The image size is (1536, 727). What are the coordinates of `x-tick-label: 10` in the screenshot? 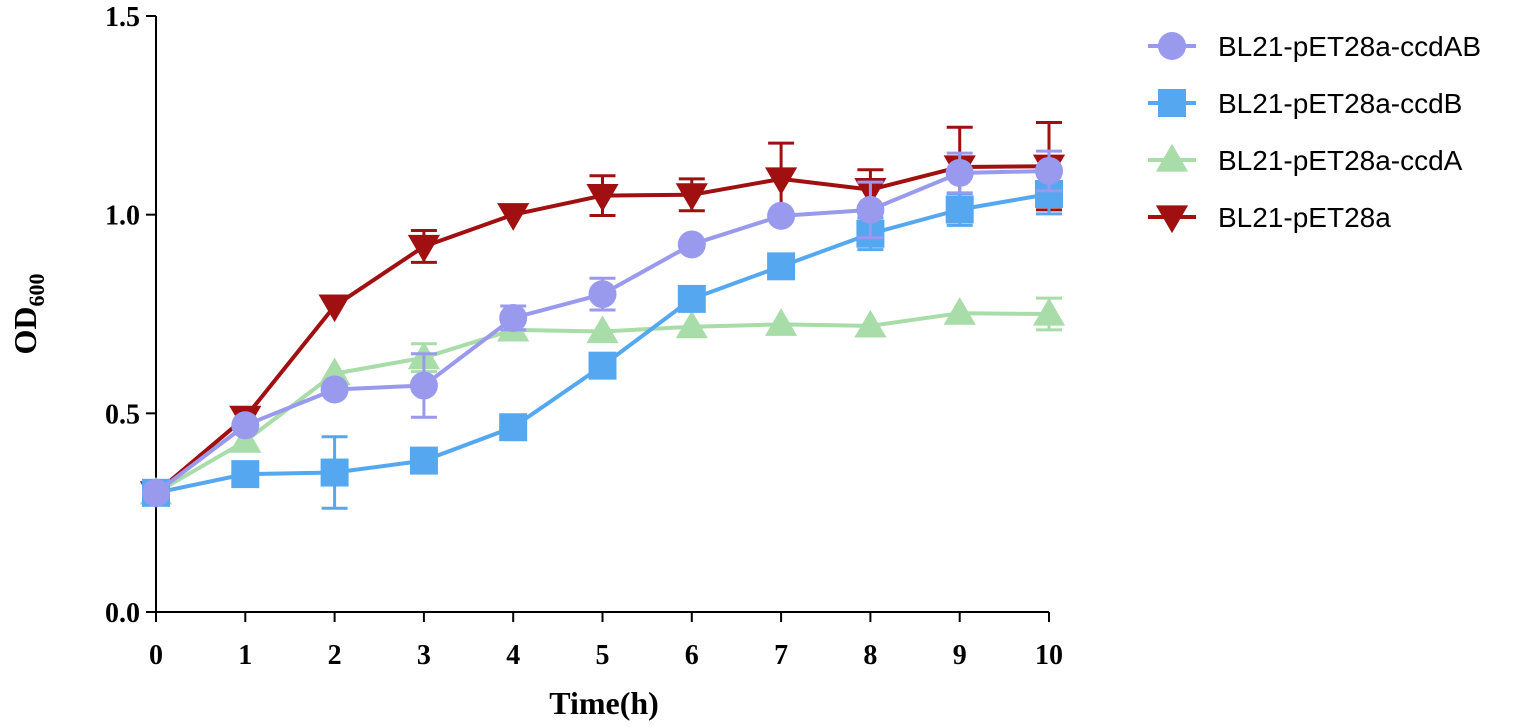 It's located at (1049, 655).